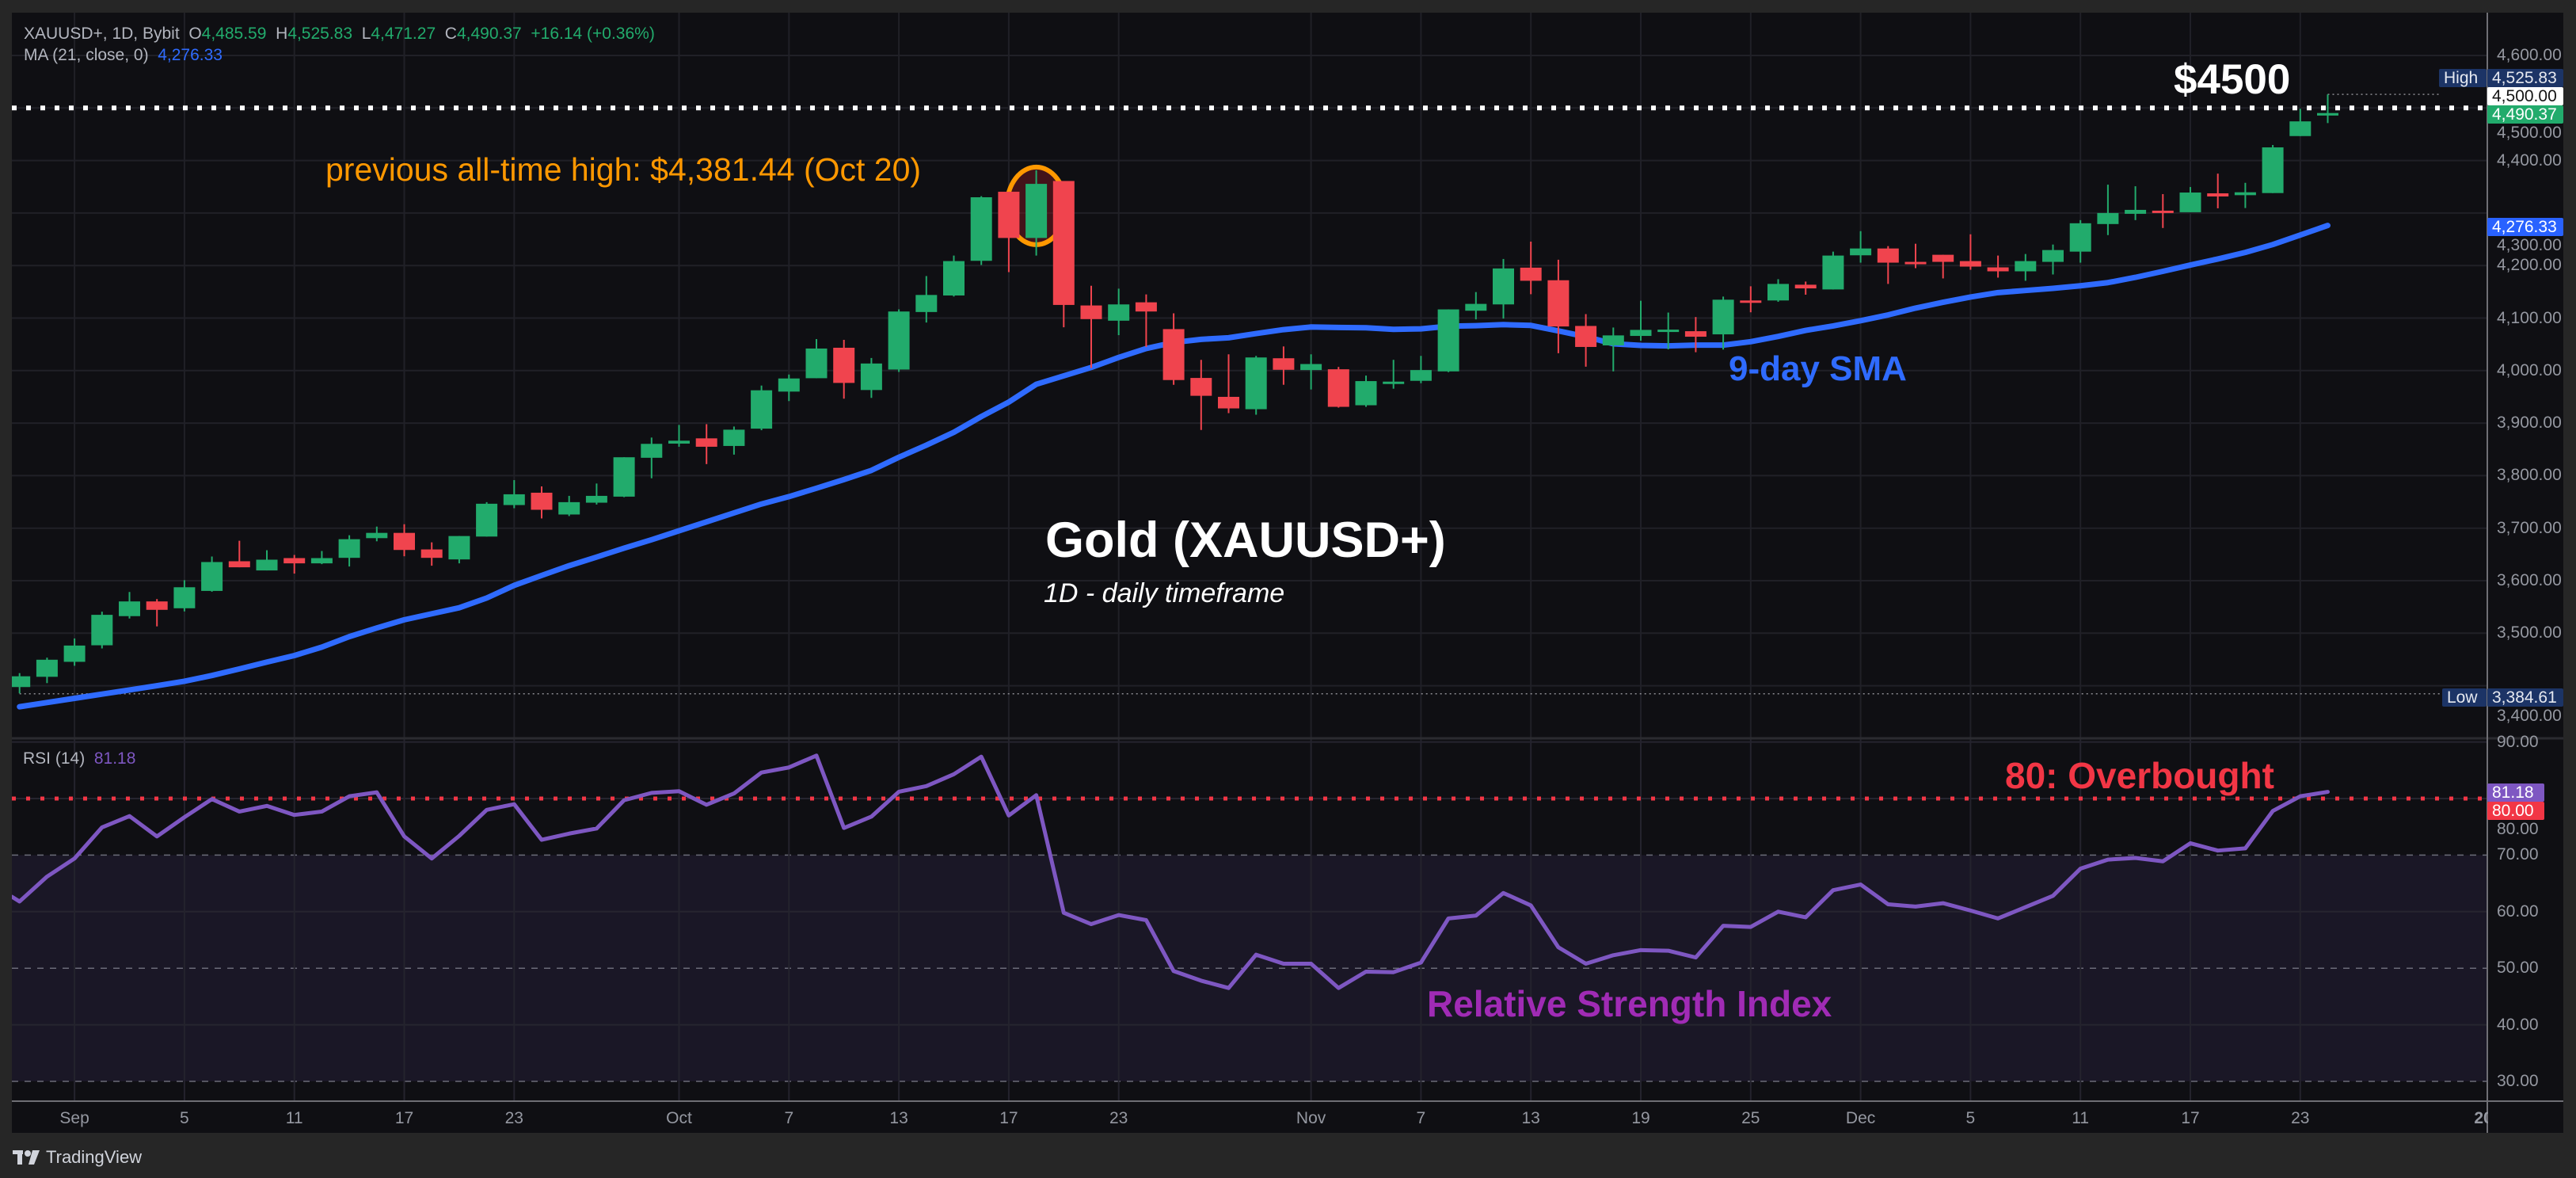 The height and width of the screenshot is (1178, 2576). Describe the element at coordinates (2232, 79) in the screenshot. I see `price-target-annotation: $4500` at that location.